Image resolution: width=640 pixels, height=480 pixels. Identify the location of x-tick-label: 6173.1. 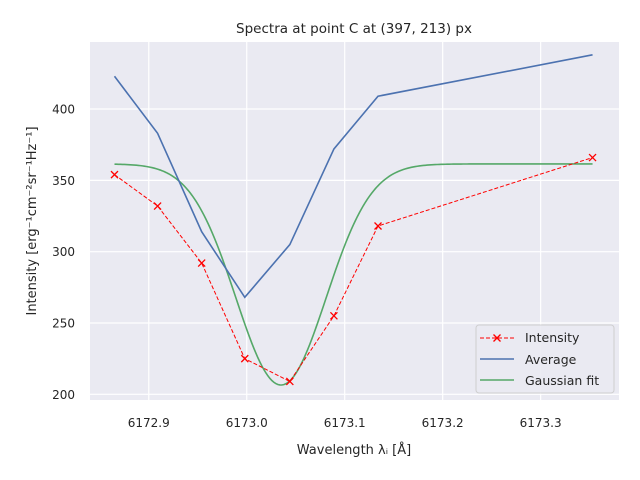
(345, 423).